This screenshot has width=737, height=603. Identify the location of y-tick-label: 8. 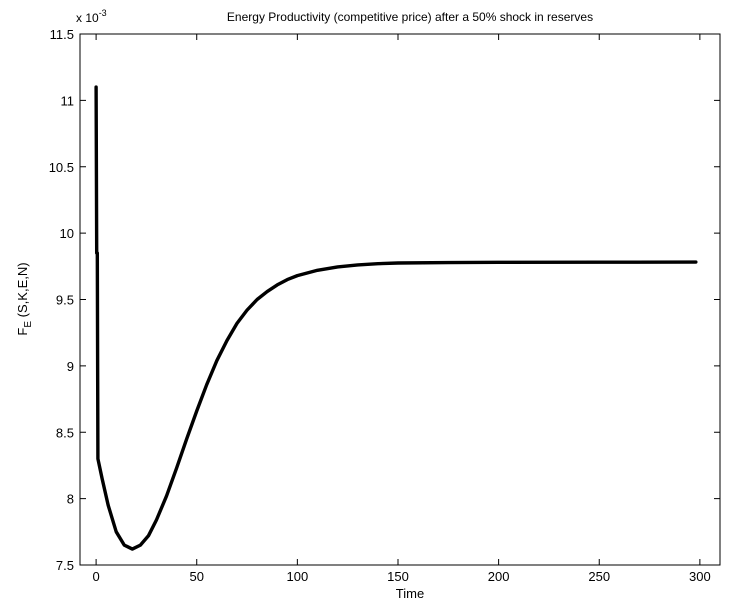
(70, 499).